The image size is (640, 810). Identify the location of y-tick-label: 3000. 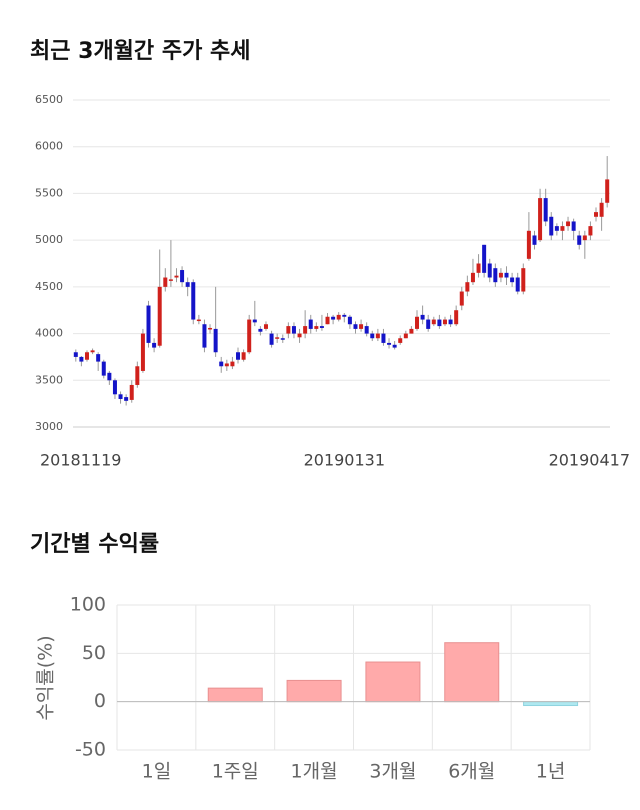
(49, 426).